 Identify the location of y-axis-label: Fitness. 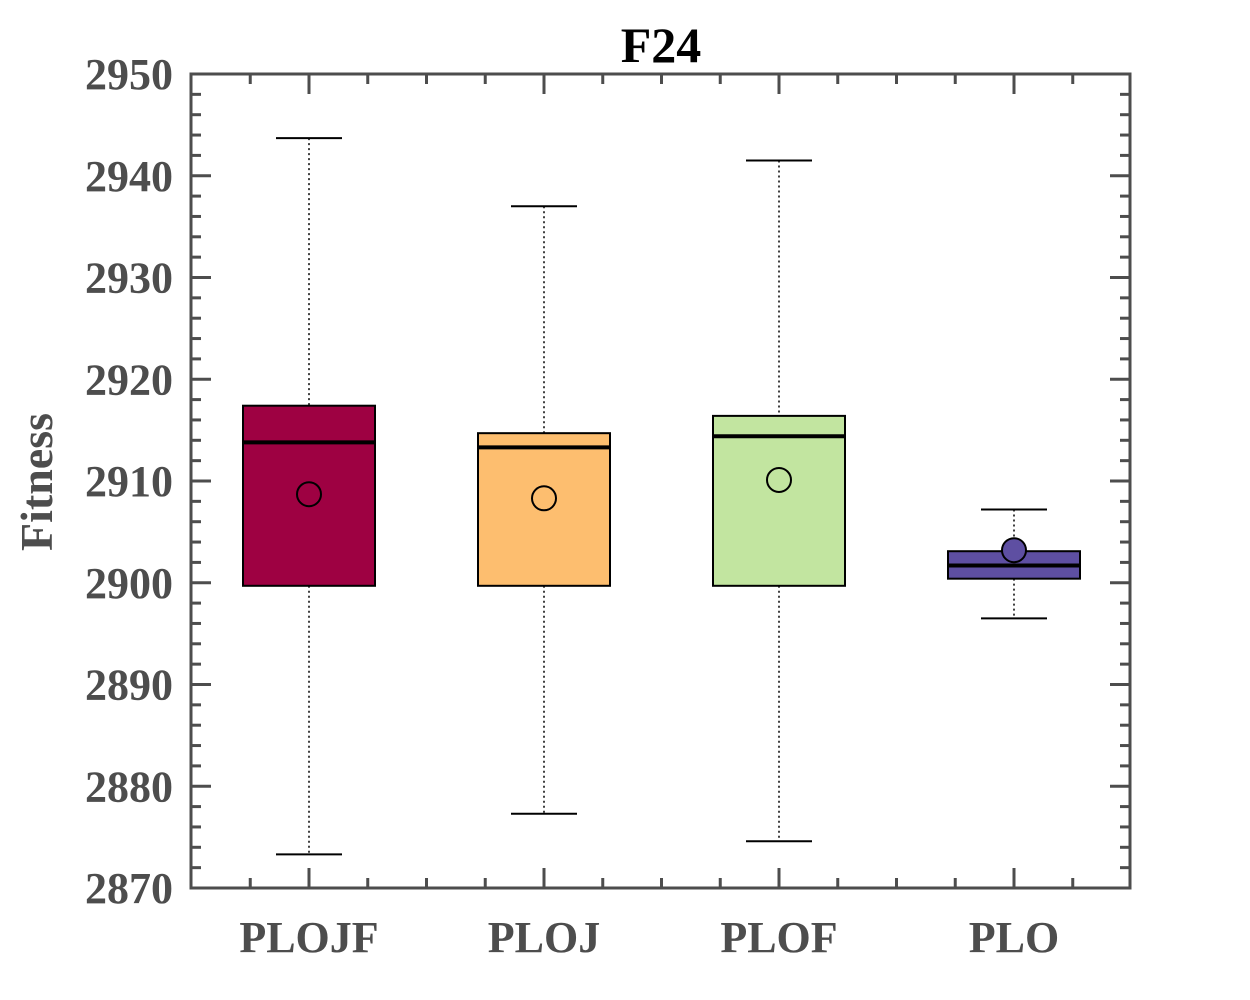
(36, 482).